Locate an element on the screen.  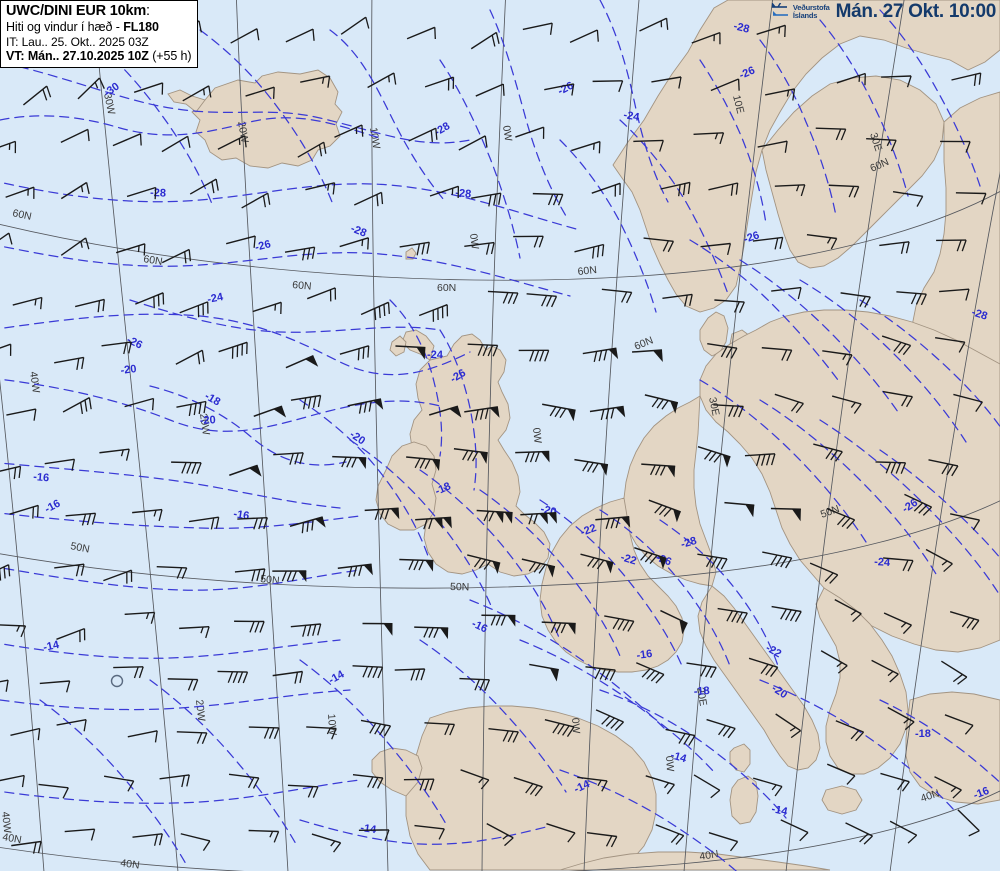
meridian-10w is located at coordinates (380, 435).